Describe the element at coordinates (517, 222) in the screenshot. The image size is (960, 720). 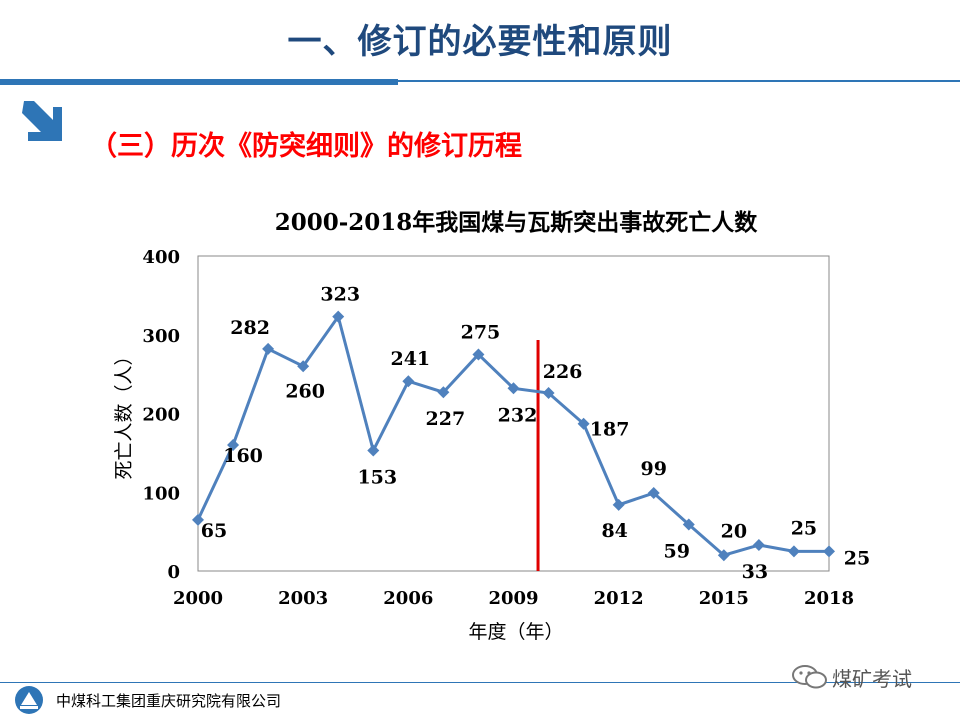
I see `chart-title: 2000-2018年我国煤与瓦斯突出事故死亡人数` at that location.